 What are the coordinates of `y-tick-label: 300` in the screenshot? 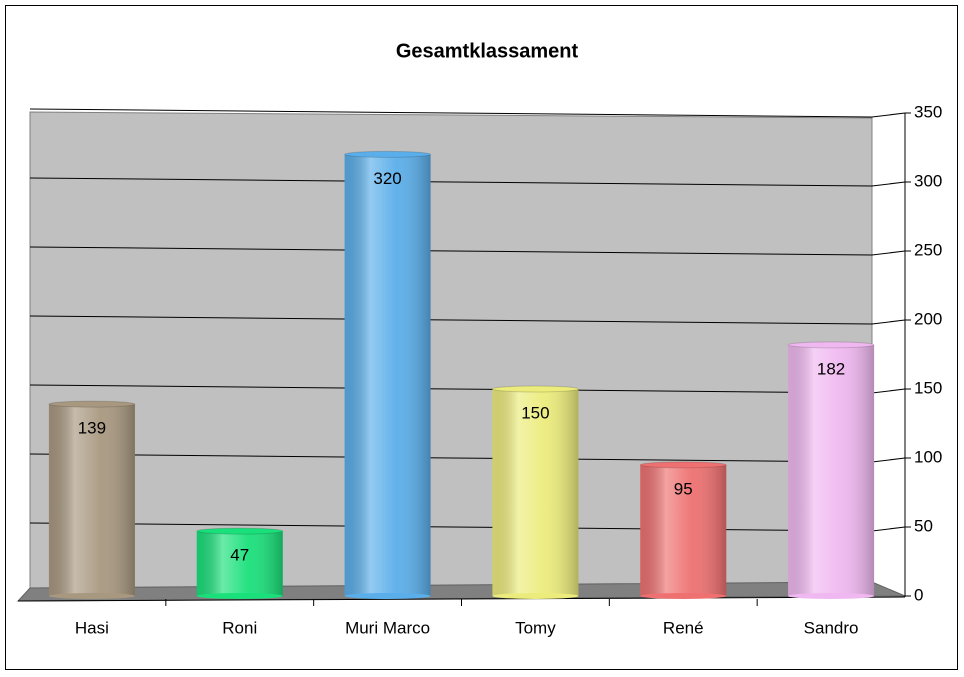 It's located at (928, 180).